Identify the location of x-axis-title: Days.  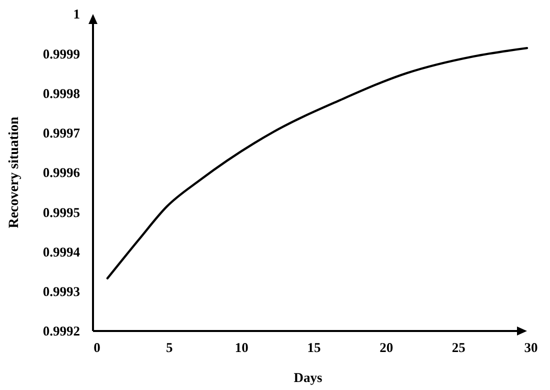
(308, 377).